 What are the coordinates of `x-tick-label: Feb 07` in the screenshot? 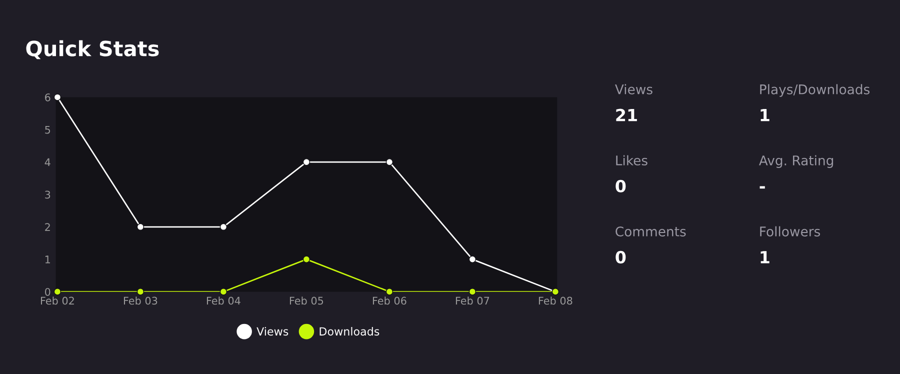 It's located at (473, 300).